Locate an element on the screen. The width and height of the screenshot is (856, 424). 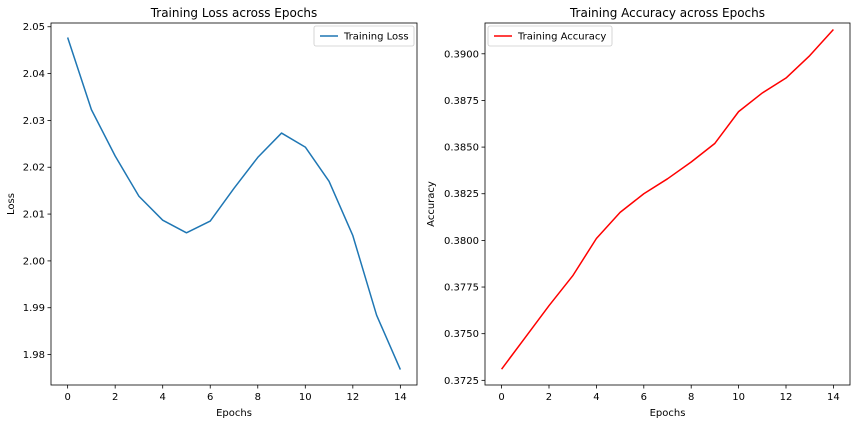
y-tick-label: 0.3900 is located at coordinates (461, 54).